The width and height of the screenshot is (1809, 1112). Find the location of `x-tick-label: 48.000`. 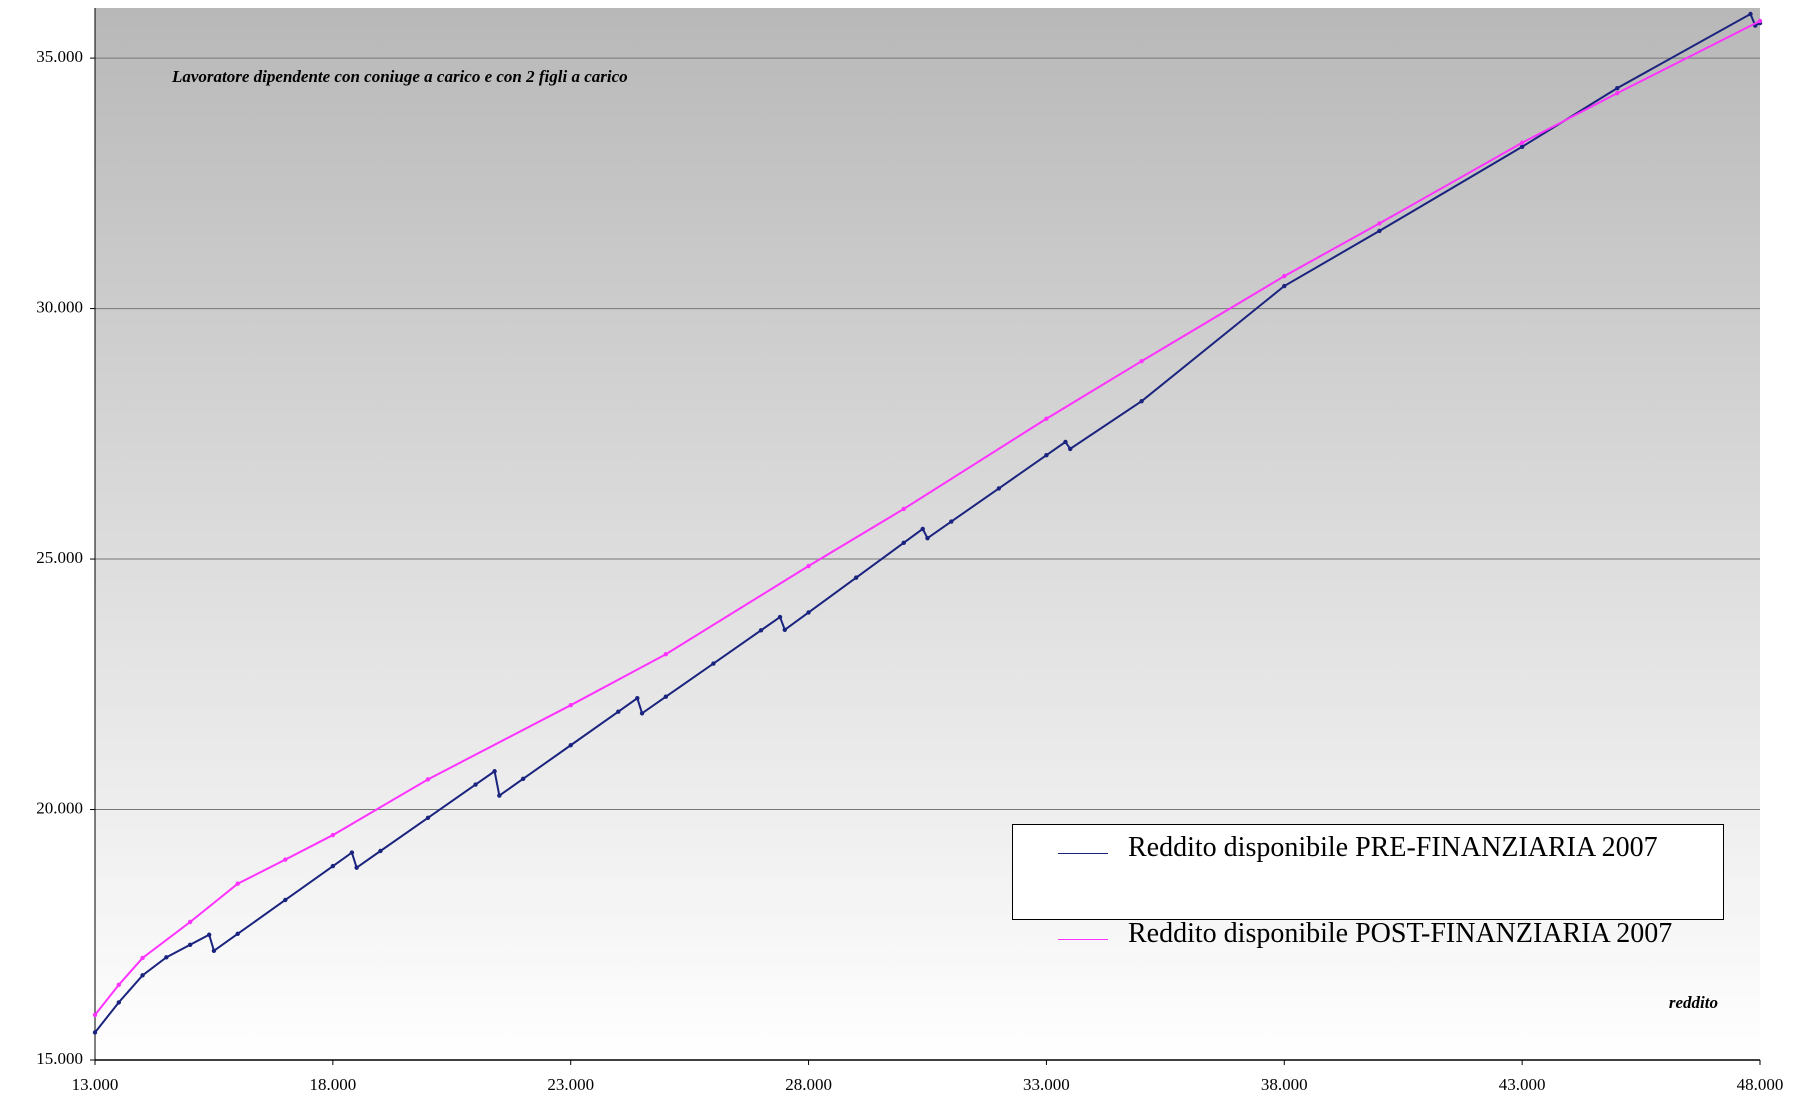

x-tick-label: 48.000 is located at coordinates (1760, 1084).